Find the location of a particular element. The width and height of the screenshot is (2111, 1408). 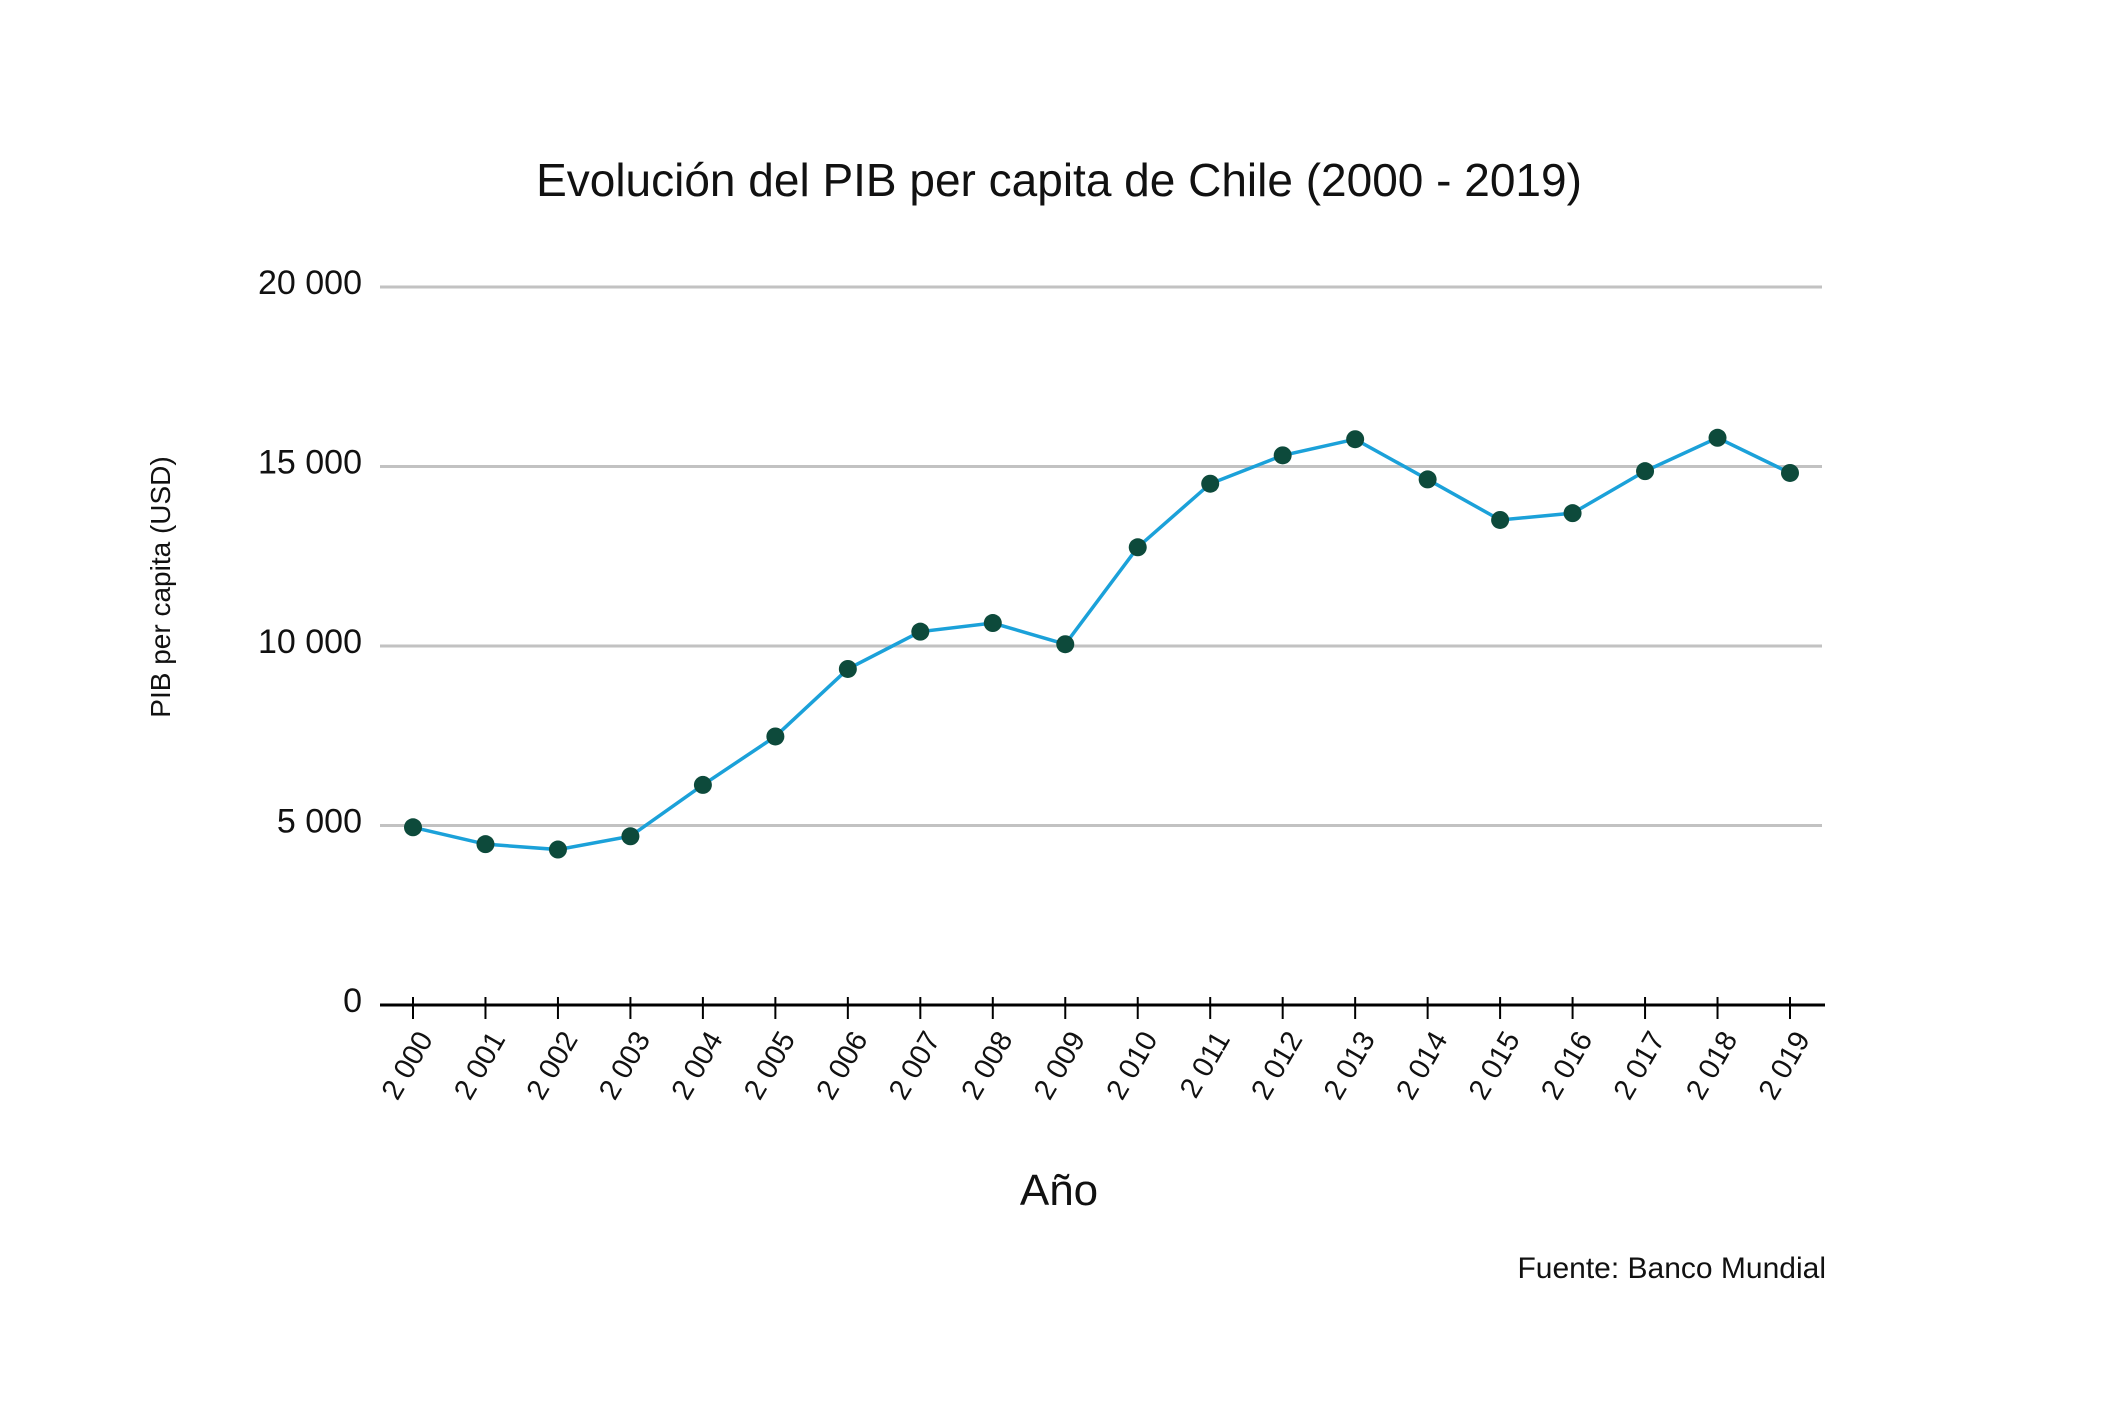

x-tick-label: 2 019 is located at coordinates (1785, 1065).